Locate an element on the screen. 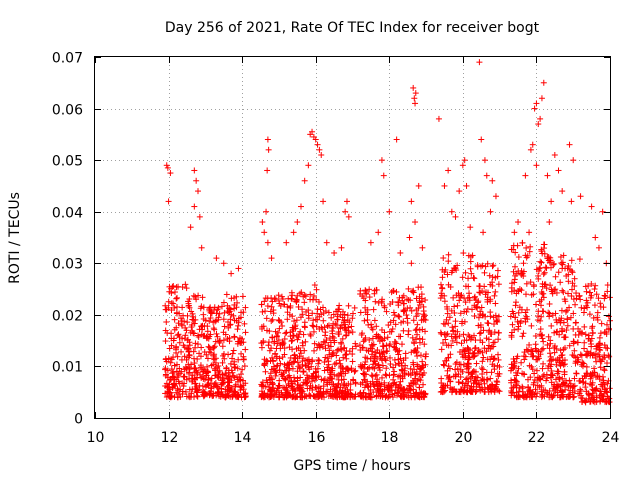 This screenshot has height=480, width=640. x-tick-label: 22 is located at coordinates (537, 438).